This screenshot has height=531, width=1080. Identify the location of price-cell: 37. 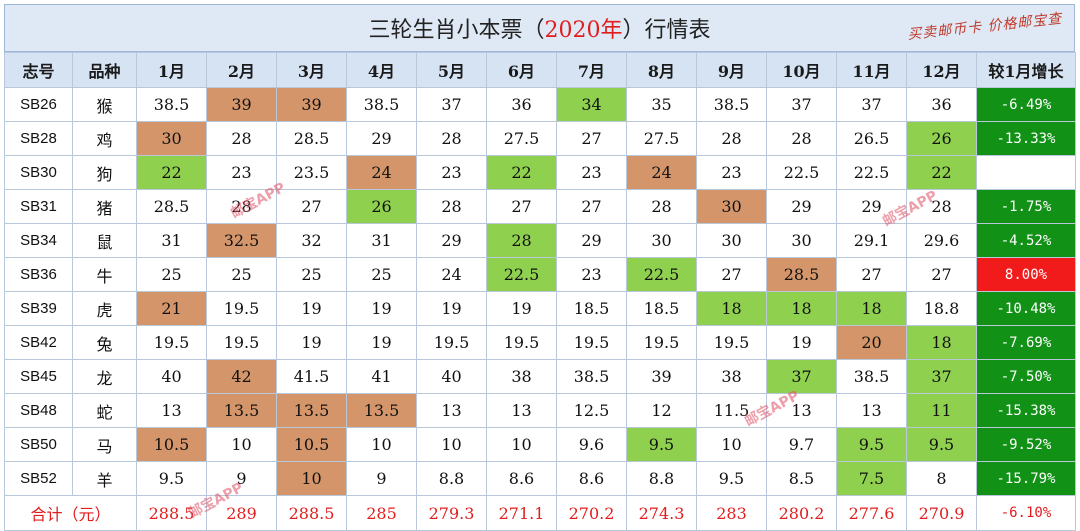
(871, 104).